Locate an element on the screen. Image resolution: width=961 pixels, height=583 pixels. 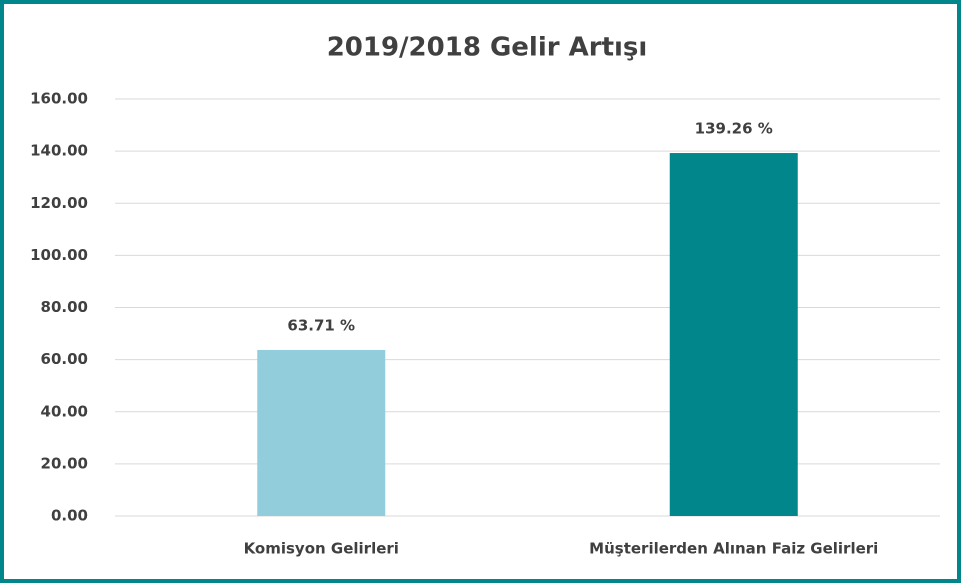
y-tick-label: 40.00 is located at coordinates (64, 411).